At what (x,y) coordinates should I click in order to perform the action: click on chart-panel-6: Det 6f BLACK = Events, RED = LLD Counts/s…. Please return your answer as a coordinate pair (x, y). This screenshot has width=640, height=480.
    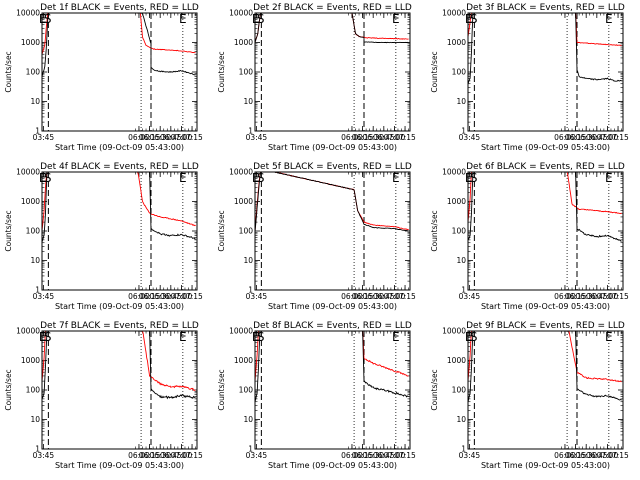
    Looking at the image, I should click on (529, 236).